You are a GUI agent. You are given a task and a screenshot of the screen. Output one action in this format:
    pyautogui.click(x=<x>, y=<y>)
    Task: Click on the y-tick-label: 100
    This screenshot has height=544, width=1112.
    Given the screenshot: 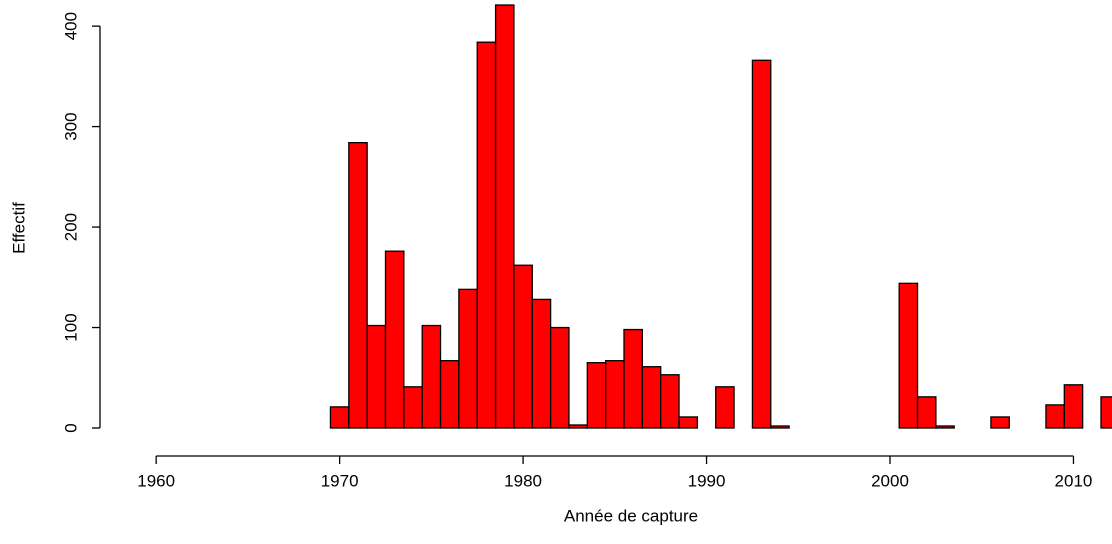 What is the action you would take?
    pyautogui.click(x=70, y=327)
    